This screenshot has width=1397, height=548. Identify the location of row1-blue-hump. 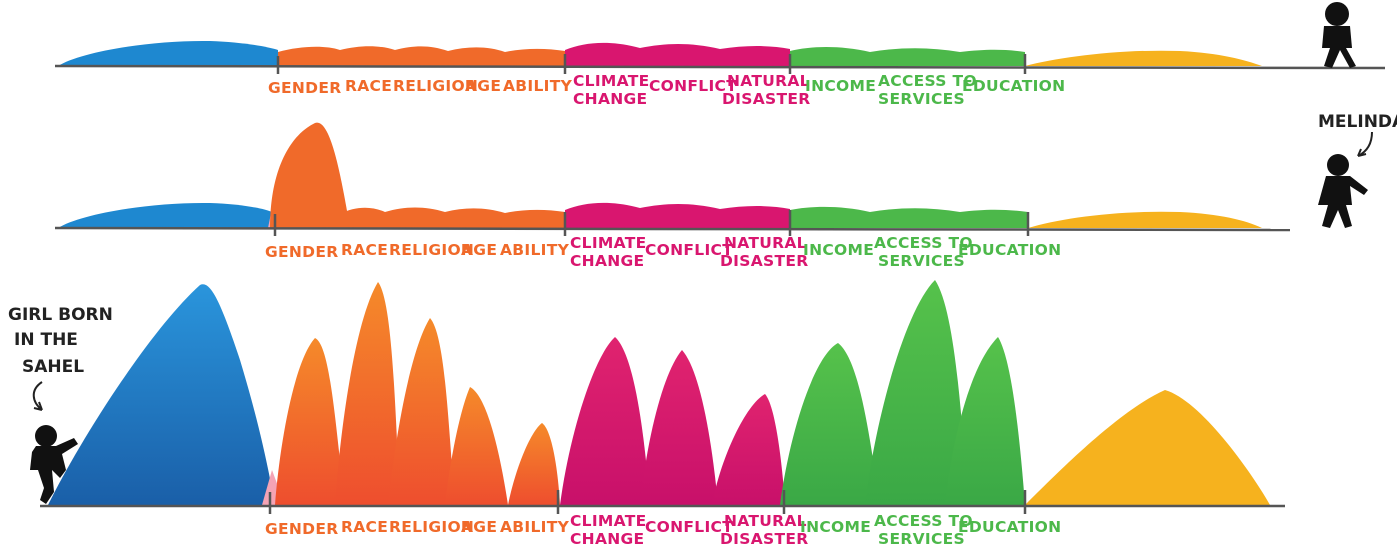
(168, 53).